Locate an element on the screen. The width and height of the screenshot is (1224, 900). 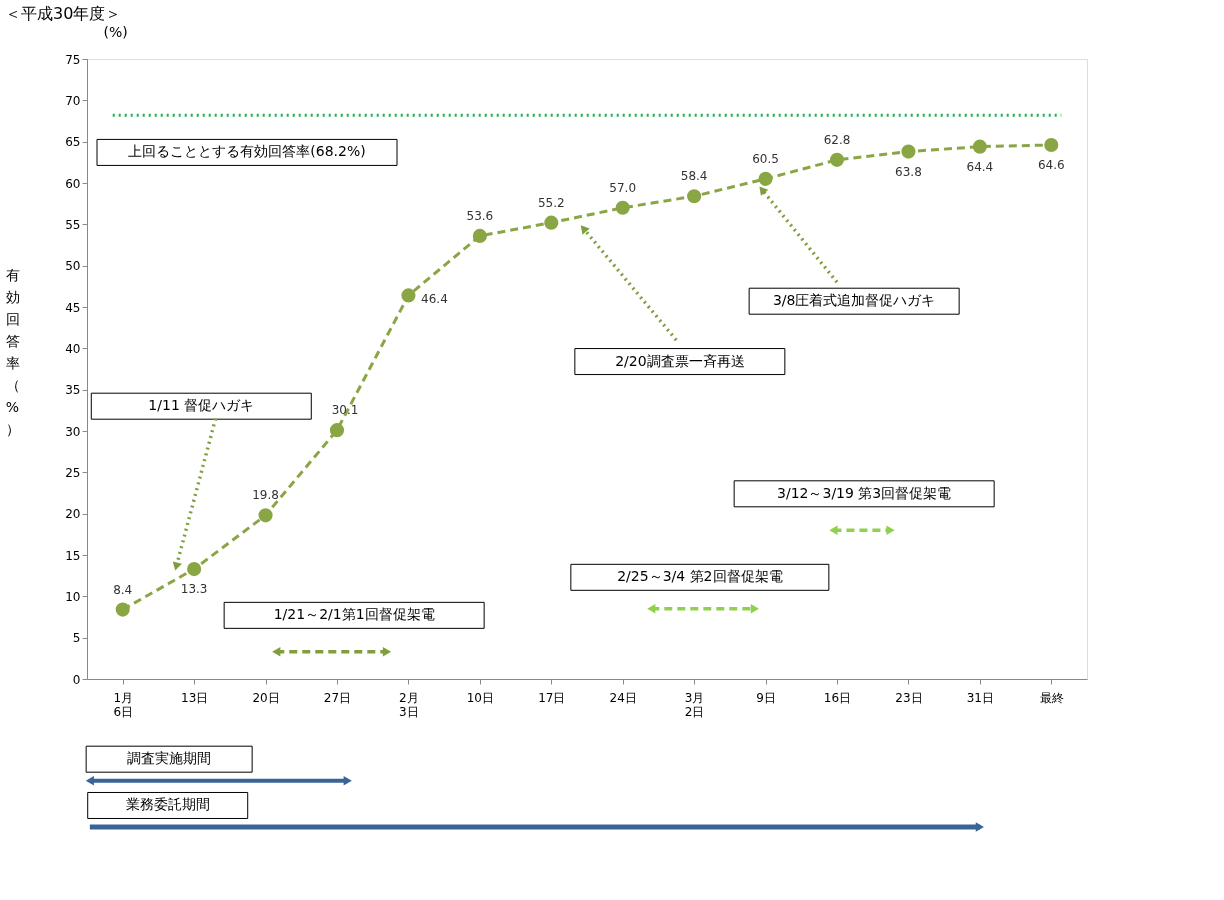
x-tick-label: 27日 is located at coordinates (337, 697).